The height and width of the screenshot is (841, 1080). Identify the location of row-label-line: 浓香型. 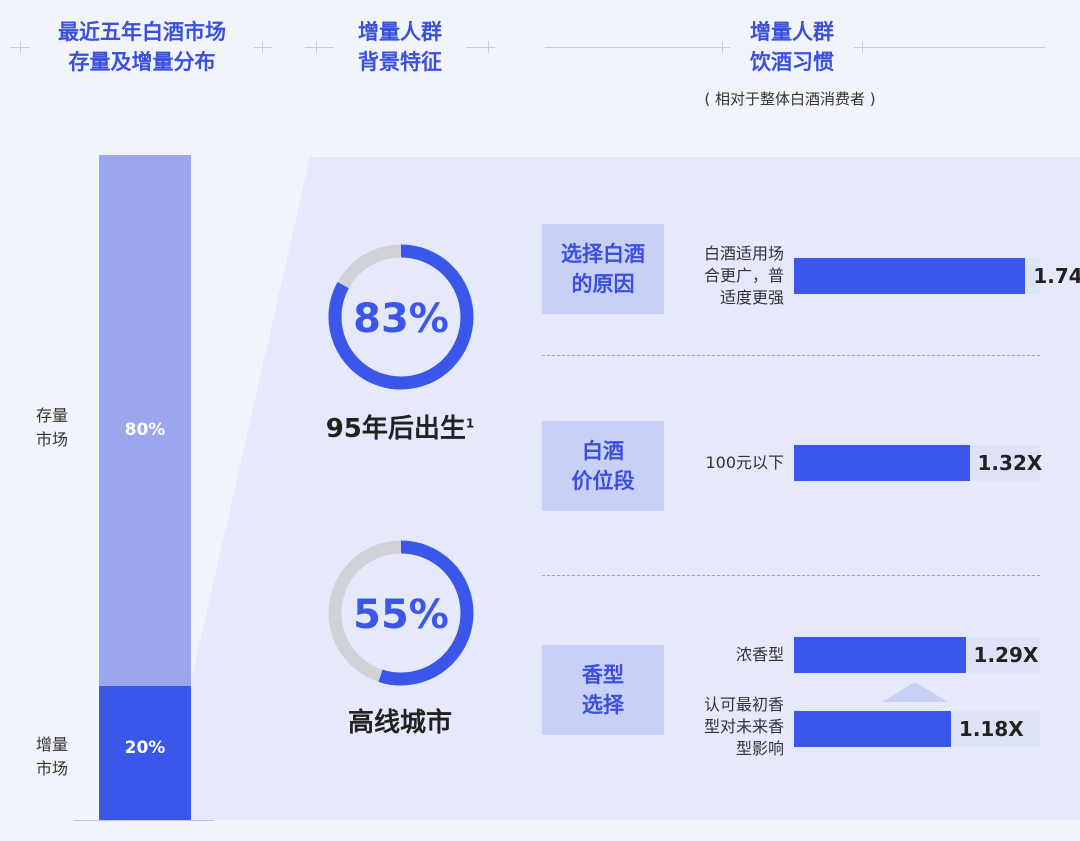
(759, 654).